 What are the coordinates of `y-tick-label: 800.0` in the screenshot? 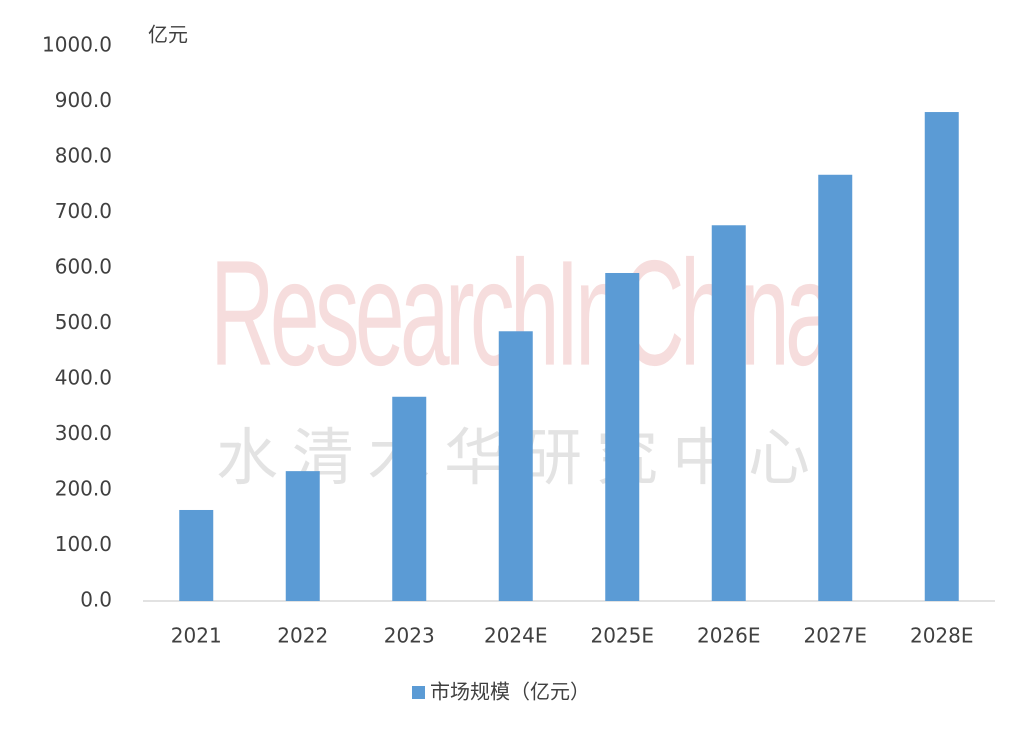 It's located at (83, 156).